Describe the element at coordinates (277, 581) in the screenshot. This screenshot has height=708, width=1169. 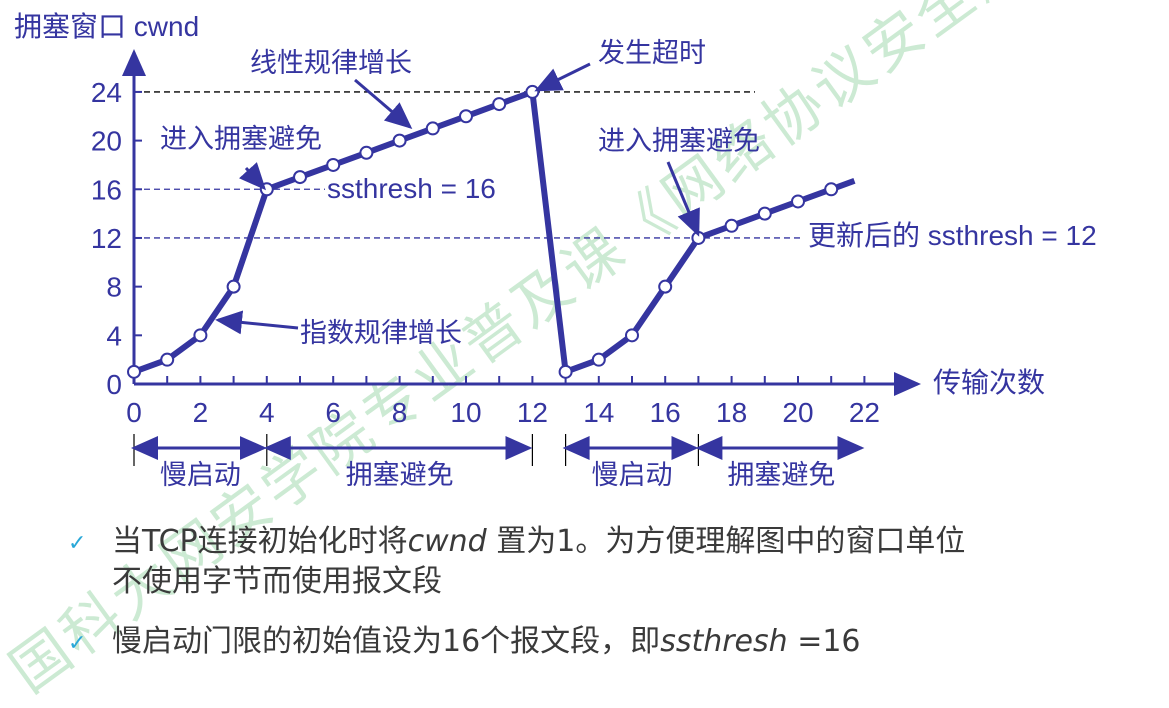
I see `bullet-1-line-2: 不使用字节而使用报文段` at that location.